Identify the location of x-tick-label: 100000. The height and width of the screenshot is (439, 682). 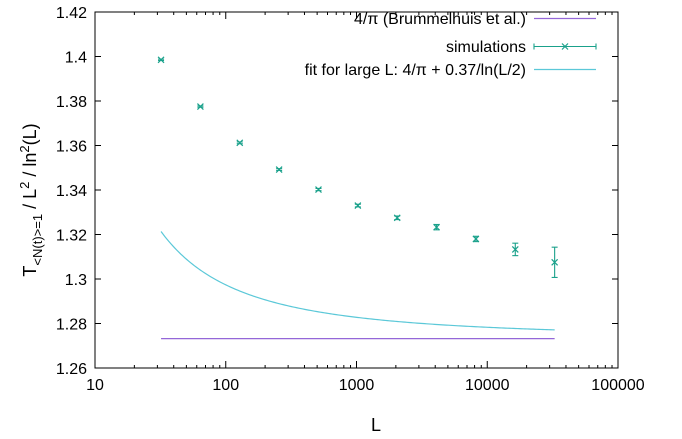
(617, 385).